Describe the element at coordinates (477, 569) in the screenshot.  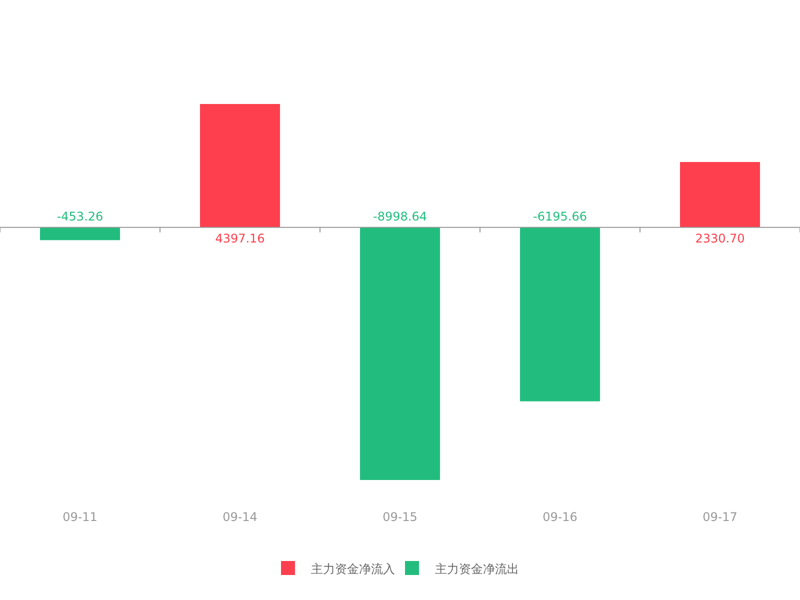
I see `legend-label: 主力资金净流出` at that location.